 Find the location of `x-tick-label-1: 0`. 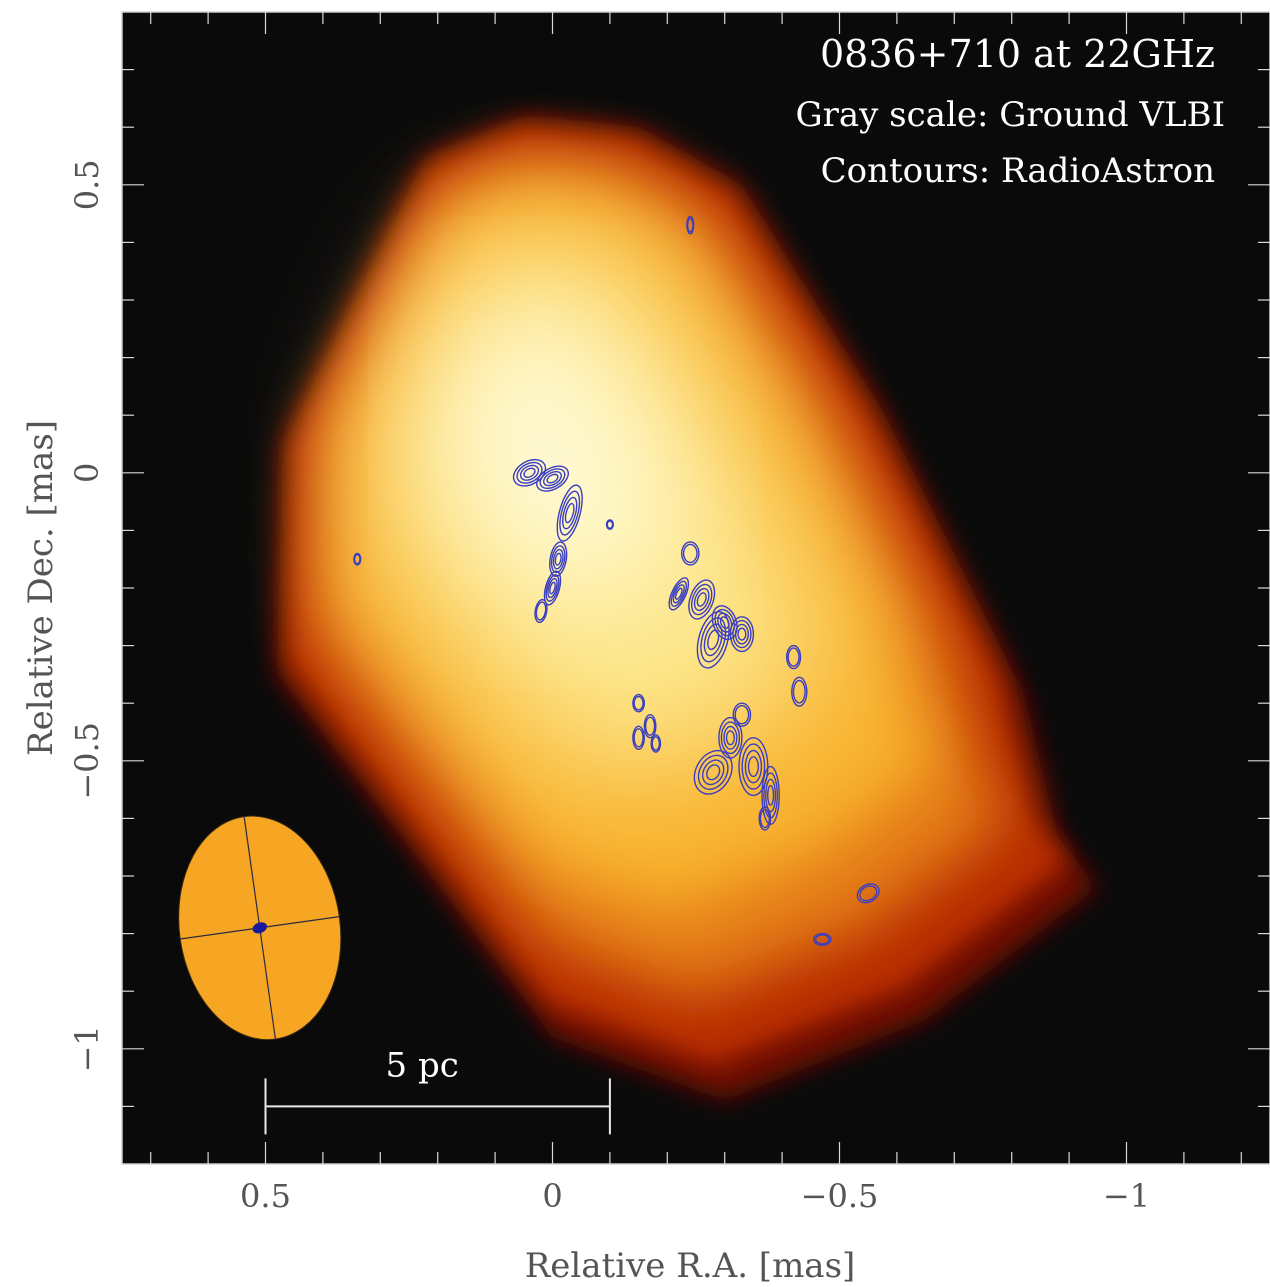

x-tick-label-1: 0 is located at coordinates (552, 1196).